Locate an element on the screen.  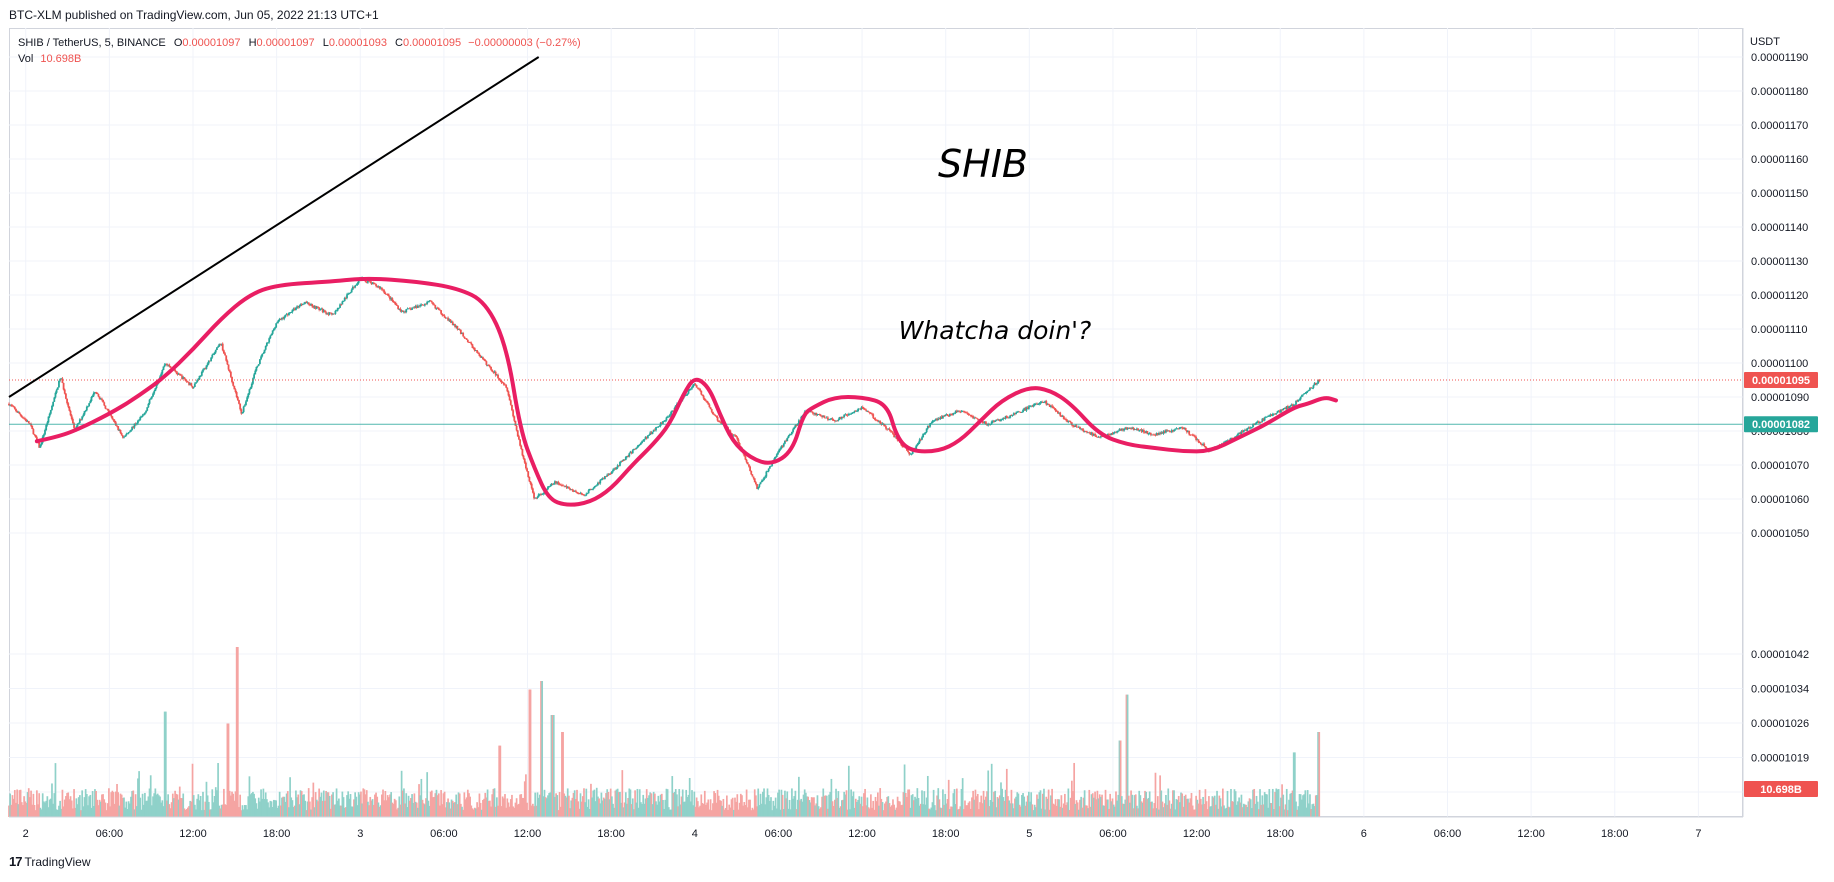
volume-row: Vol 10.698B is located at coordinates (299, 59).